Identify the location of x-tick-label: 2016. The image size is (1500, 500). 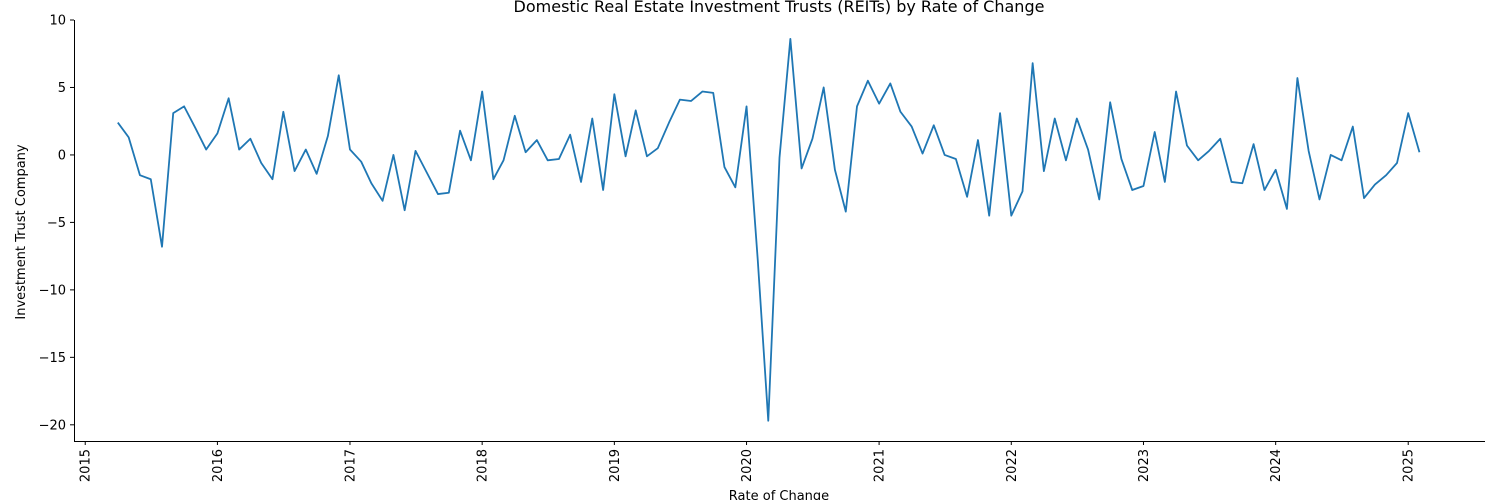
(218, 465).